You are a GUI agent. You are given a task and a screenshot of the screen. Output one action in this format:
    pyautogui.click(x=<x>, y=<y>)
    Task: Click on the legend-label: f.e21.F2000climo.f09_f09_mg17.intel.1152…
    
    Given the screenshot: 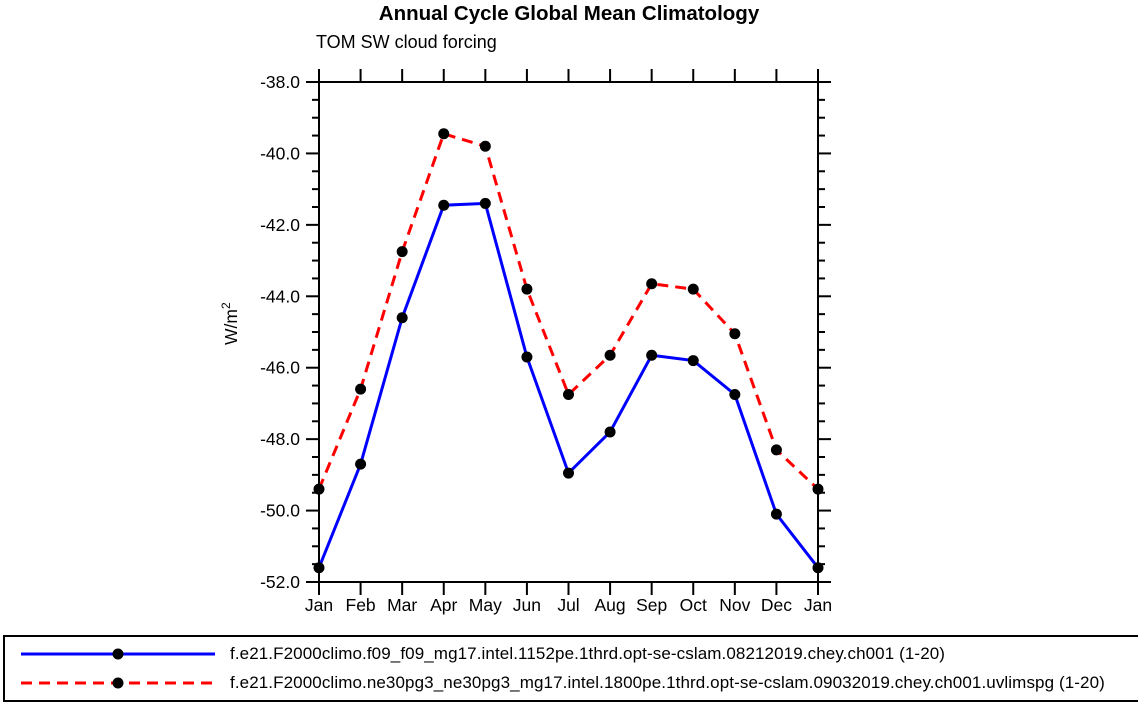 What is the action you would take?
    pyautogui.click(x=588, y=653)
    